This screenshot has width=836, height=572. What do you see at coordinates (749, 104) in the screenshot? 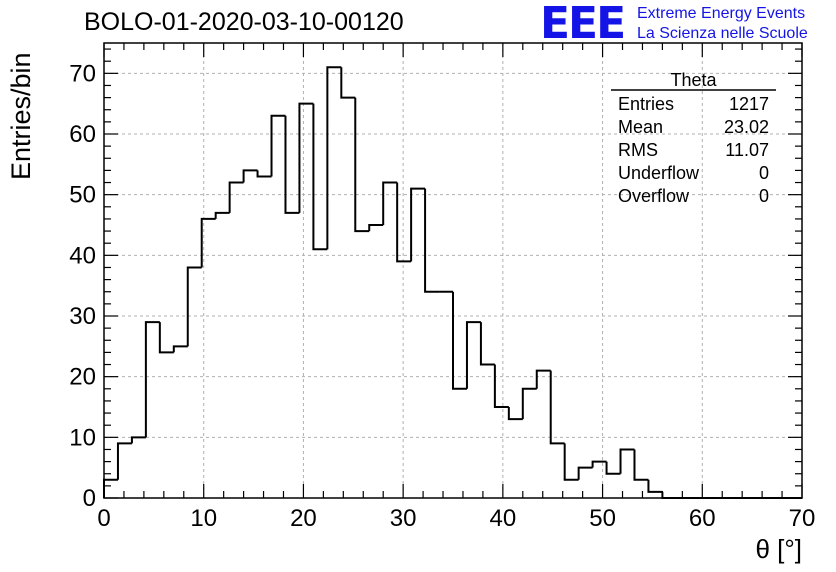
I see `stats-value: 1217` at bounding box center [749, 104].